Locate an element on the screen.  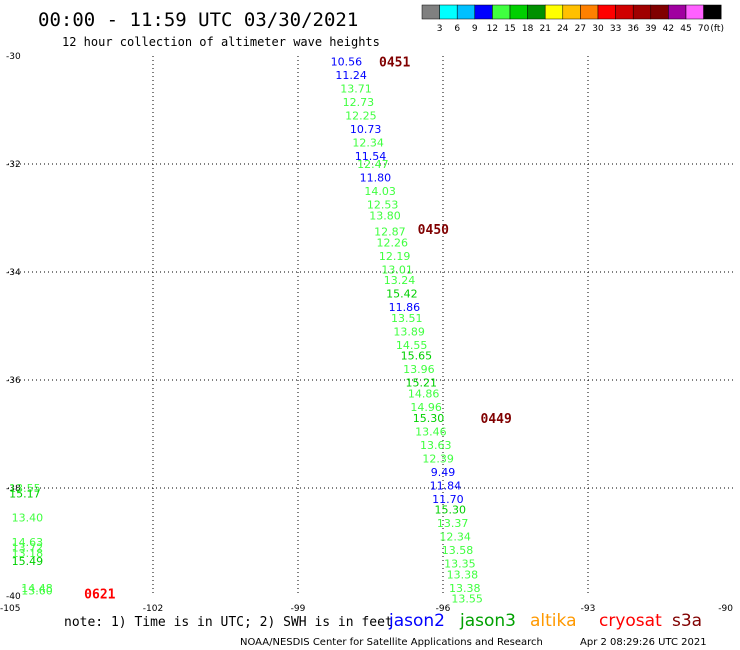
data-point-label: 15.42 is located at coordinates (402, 294).